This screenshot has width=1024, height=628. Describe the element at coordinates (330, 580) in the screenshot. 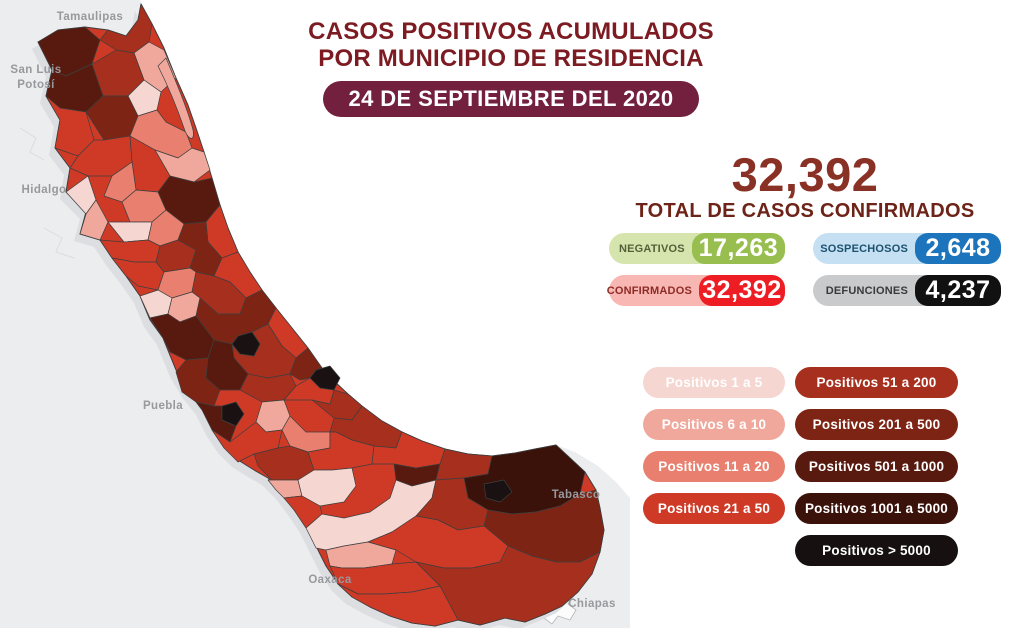

I see `neighbor-state-label: Oaxaca` at that location.